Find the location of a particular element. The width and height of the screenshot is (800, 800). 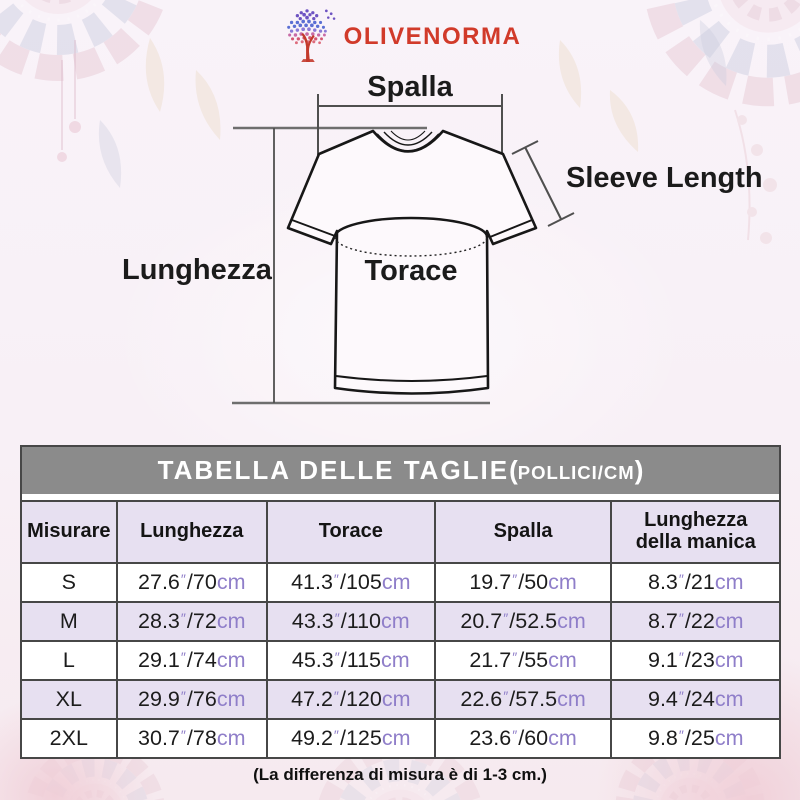

measurement-cell: 9.1″/23cm is located at coordinates (695, 660).